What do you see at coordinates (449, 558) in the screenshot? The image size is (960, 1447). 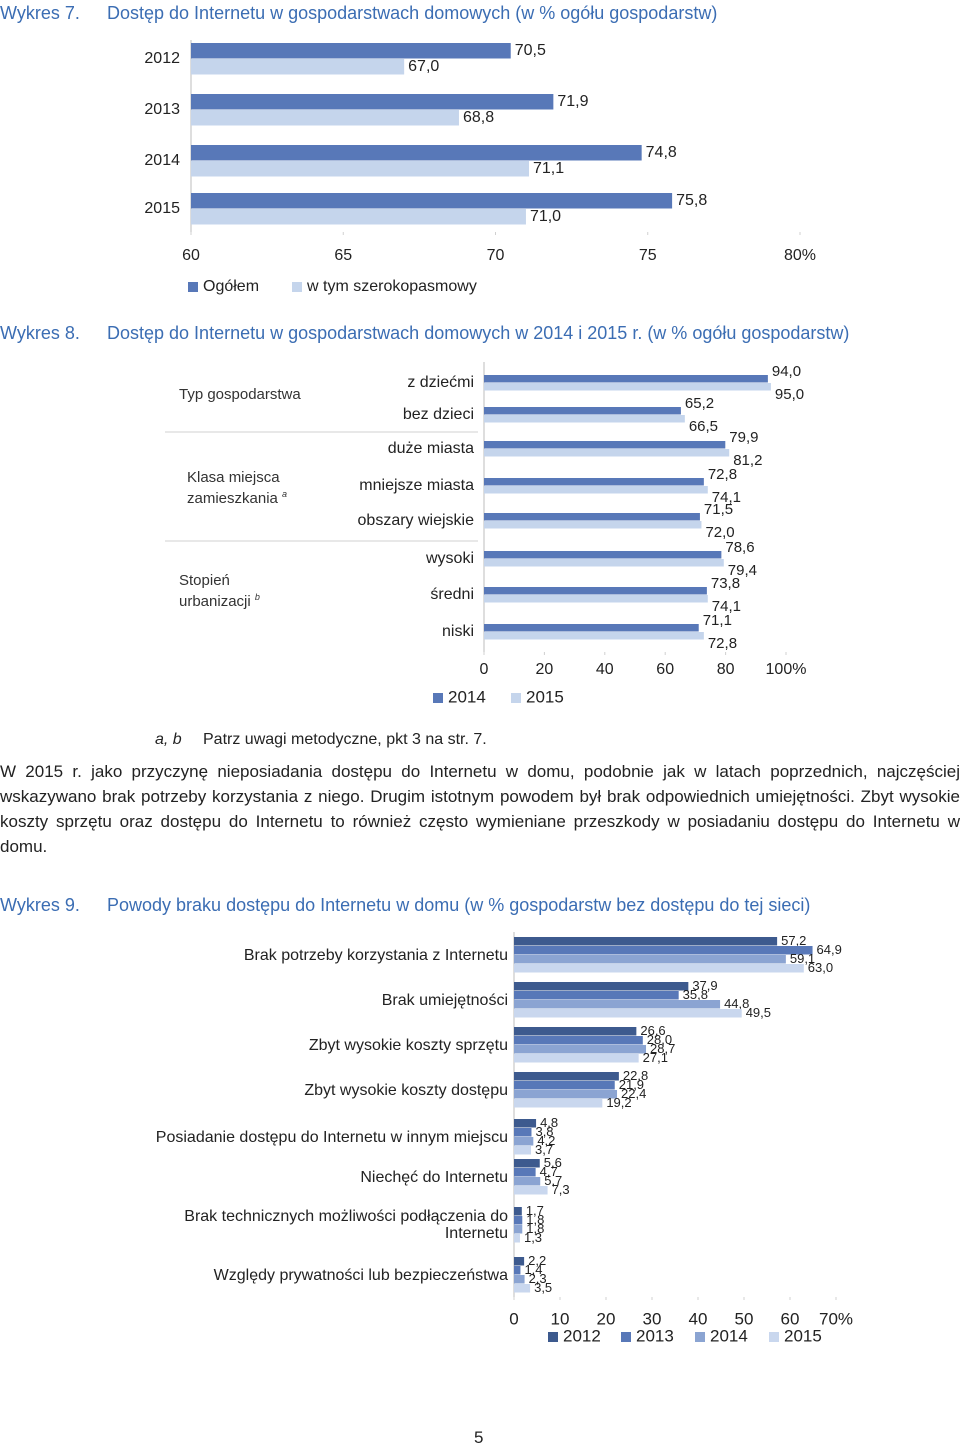 I see `category-label: wysoki` at bounding box center [449, 558].